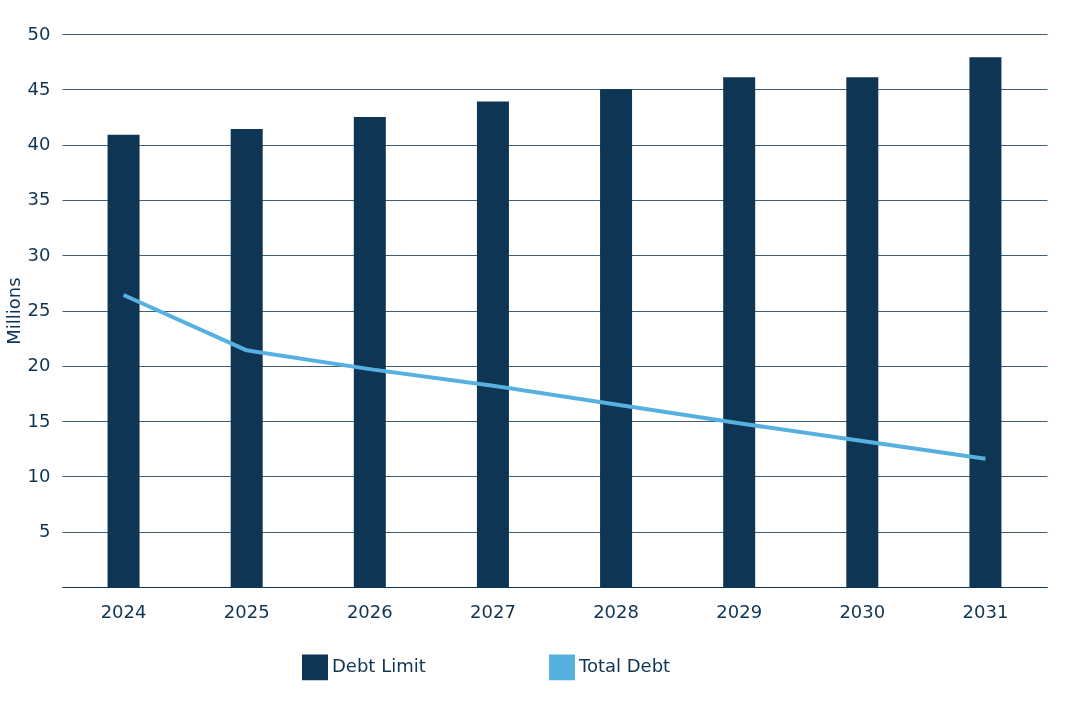 The image size is (1086, 703). What do you see at coordinates (493, 611) in the screenshot?
I see `x-tick-label: 2027` at bounding box center [493, 611].